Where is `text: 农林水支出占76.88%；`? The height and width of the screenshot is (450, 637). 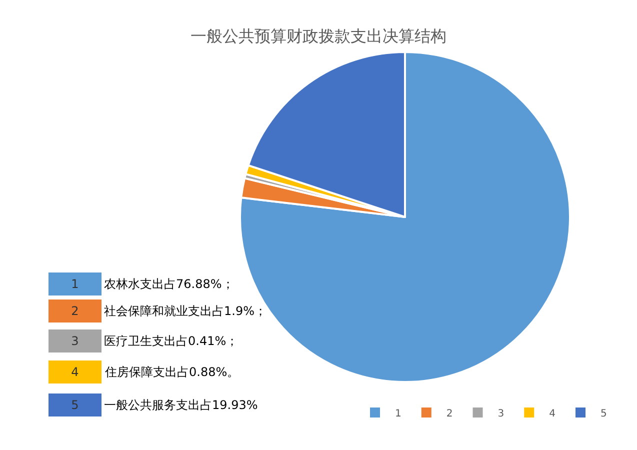 text: 农林水支出占76.88%； is located at coordinates (169, 284).